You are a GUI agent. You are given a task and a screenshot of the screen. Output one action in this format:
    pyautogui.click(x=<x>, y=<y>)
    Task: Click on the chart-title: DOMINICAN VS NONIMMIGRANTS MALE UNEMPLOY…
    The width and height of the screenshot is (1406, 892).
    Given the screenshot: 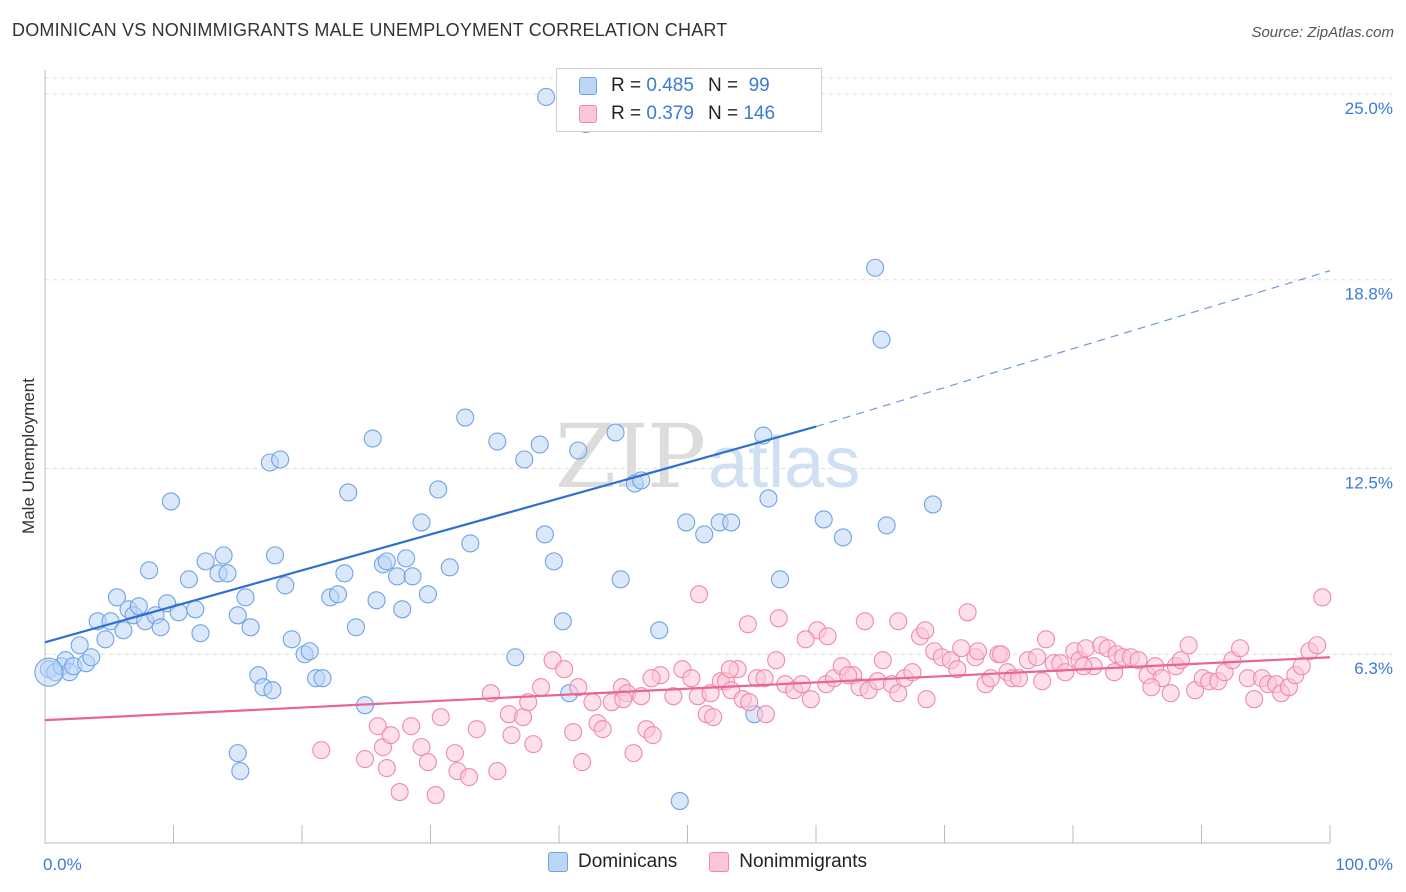 What is the action you would take?
    pyautogui.click(x=370, y=30)
    